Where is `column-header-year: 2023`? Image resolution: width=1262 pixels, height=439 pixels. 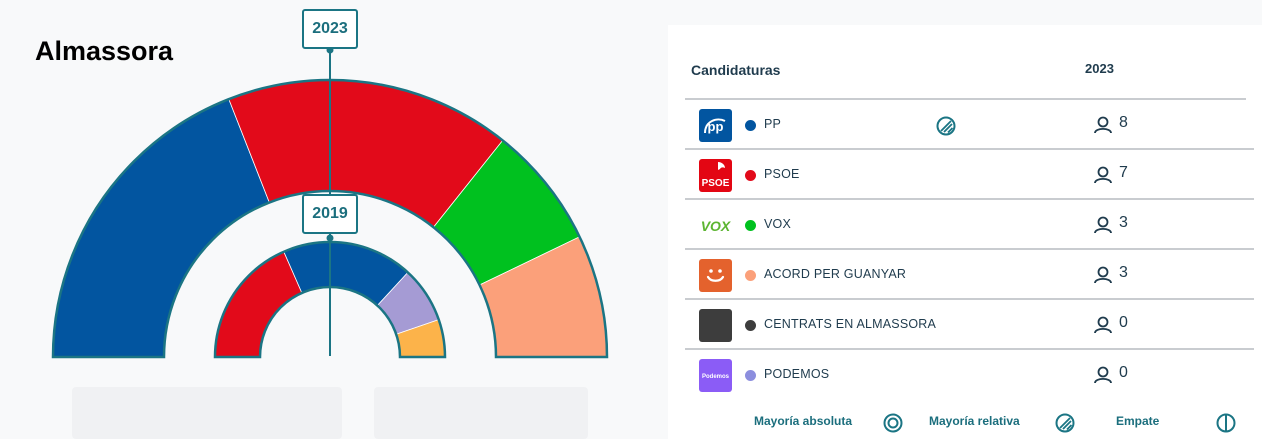
column-header-year: 2023 is located at coordinates (1099, 68).